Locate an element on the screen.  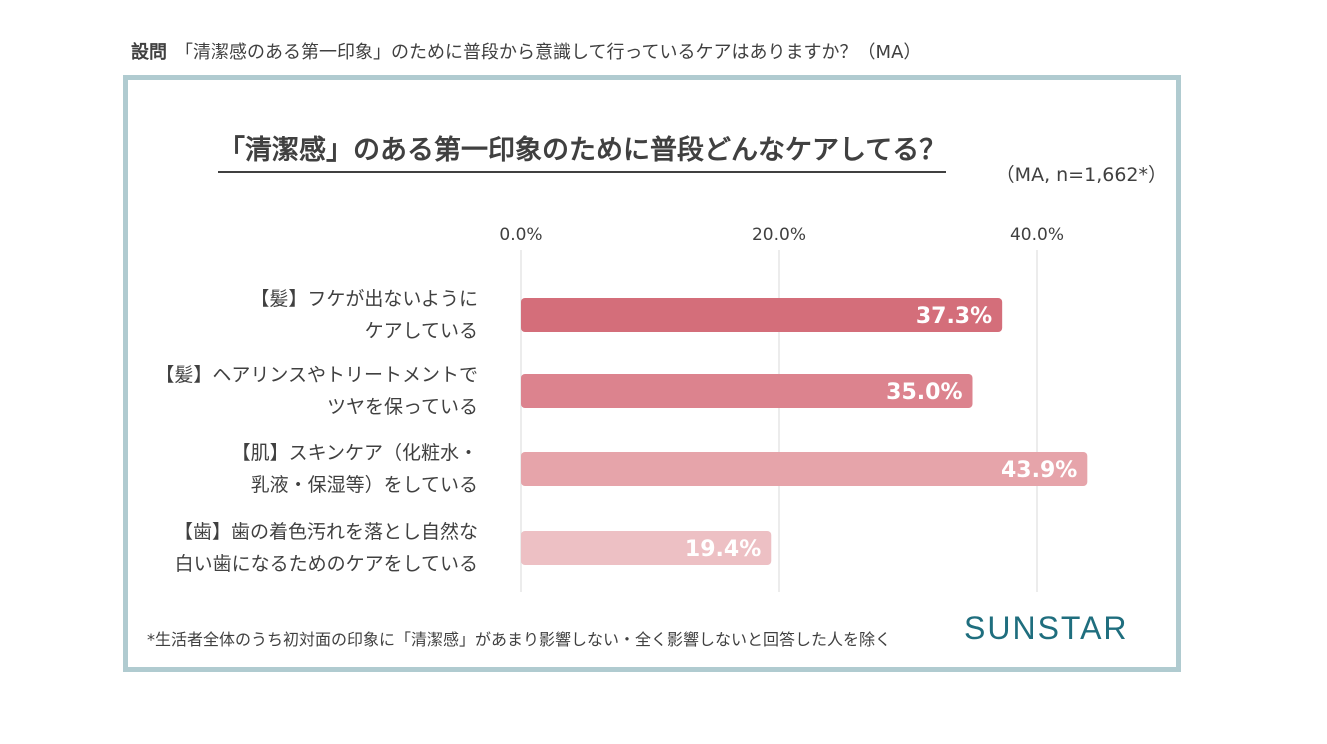
chart-subtitle: （MA, n=1,662*） is located at coordinates (1081, 175).